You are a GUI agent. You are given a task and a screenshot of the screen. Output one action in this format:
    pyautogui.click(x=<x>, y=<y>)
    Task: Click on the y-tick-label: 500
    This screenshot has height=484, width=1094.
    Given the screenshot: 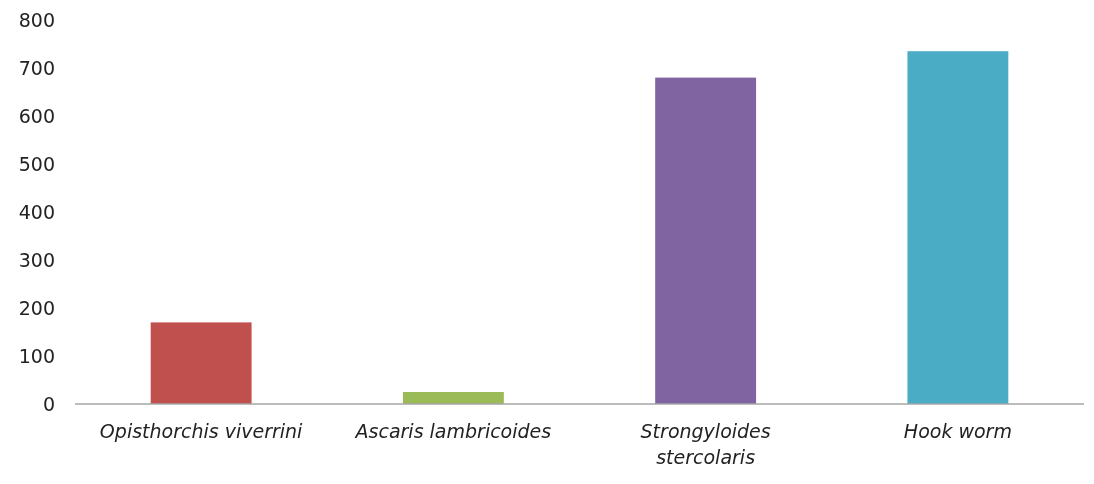 What is the action you would take?
    pyautogui.click(x=36, y=163)
    